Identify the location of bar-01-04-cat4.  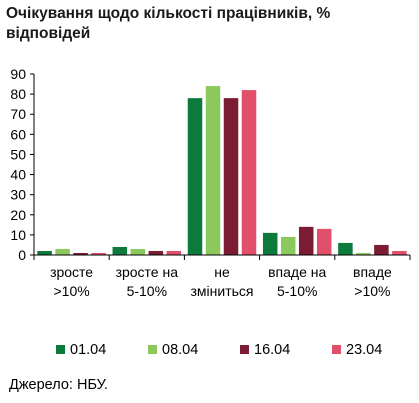
(270, 243).